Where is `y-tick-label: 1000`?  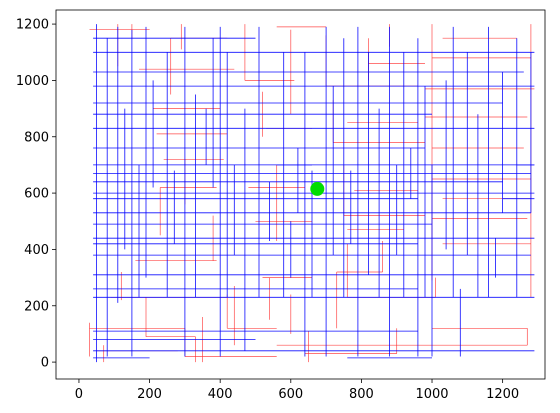
y-tick-label: 1000 is located at coordinates (32, 81).